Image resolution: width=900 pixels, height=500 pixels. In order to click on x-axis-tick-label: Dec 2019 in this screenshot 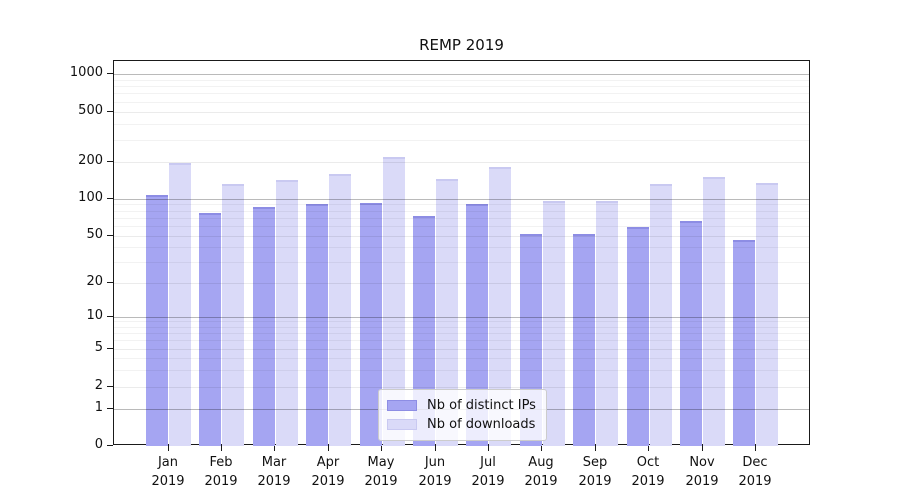, I will do `click(755, 472)`.